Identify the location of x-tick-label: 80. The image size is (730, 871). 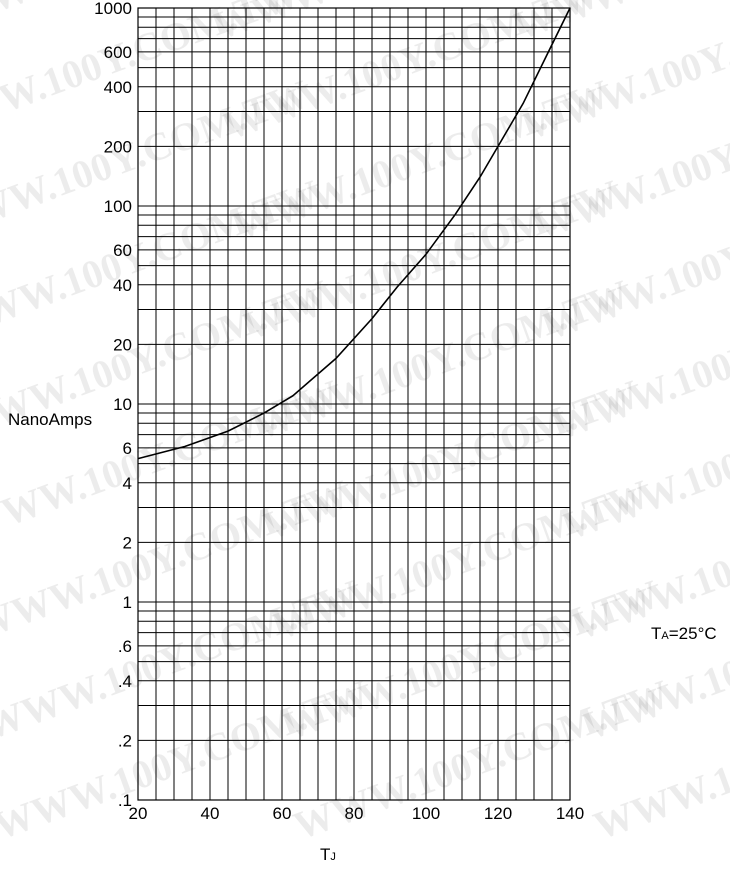
(354, 813).